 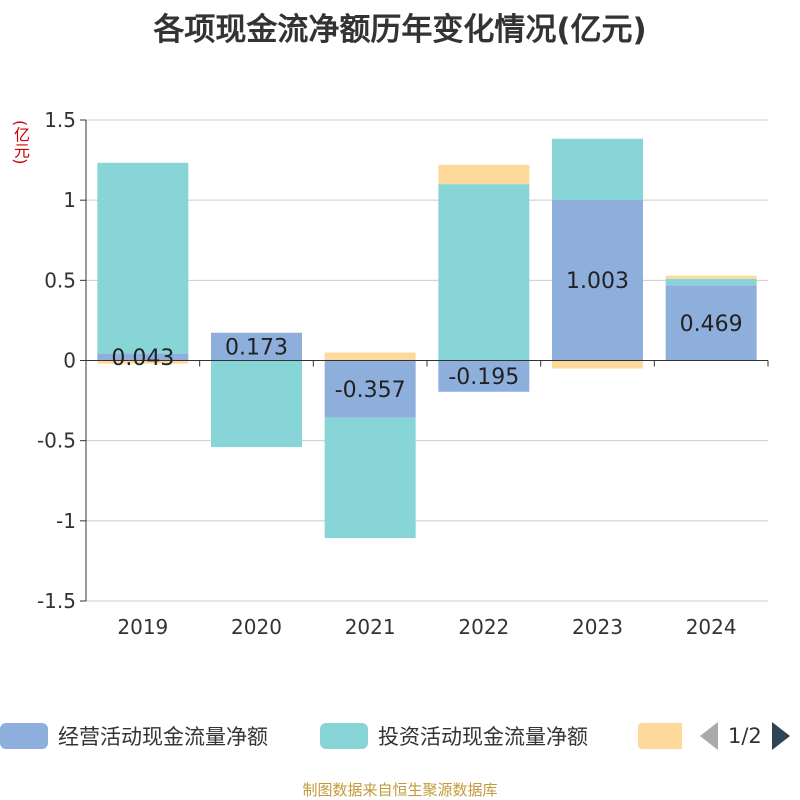 I want to click on legend-swatch-third, so click(x=660, y=736).